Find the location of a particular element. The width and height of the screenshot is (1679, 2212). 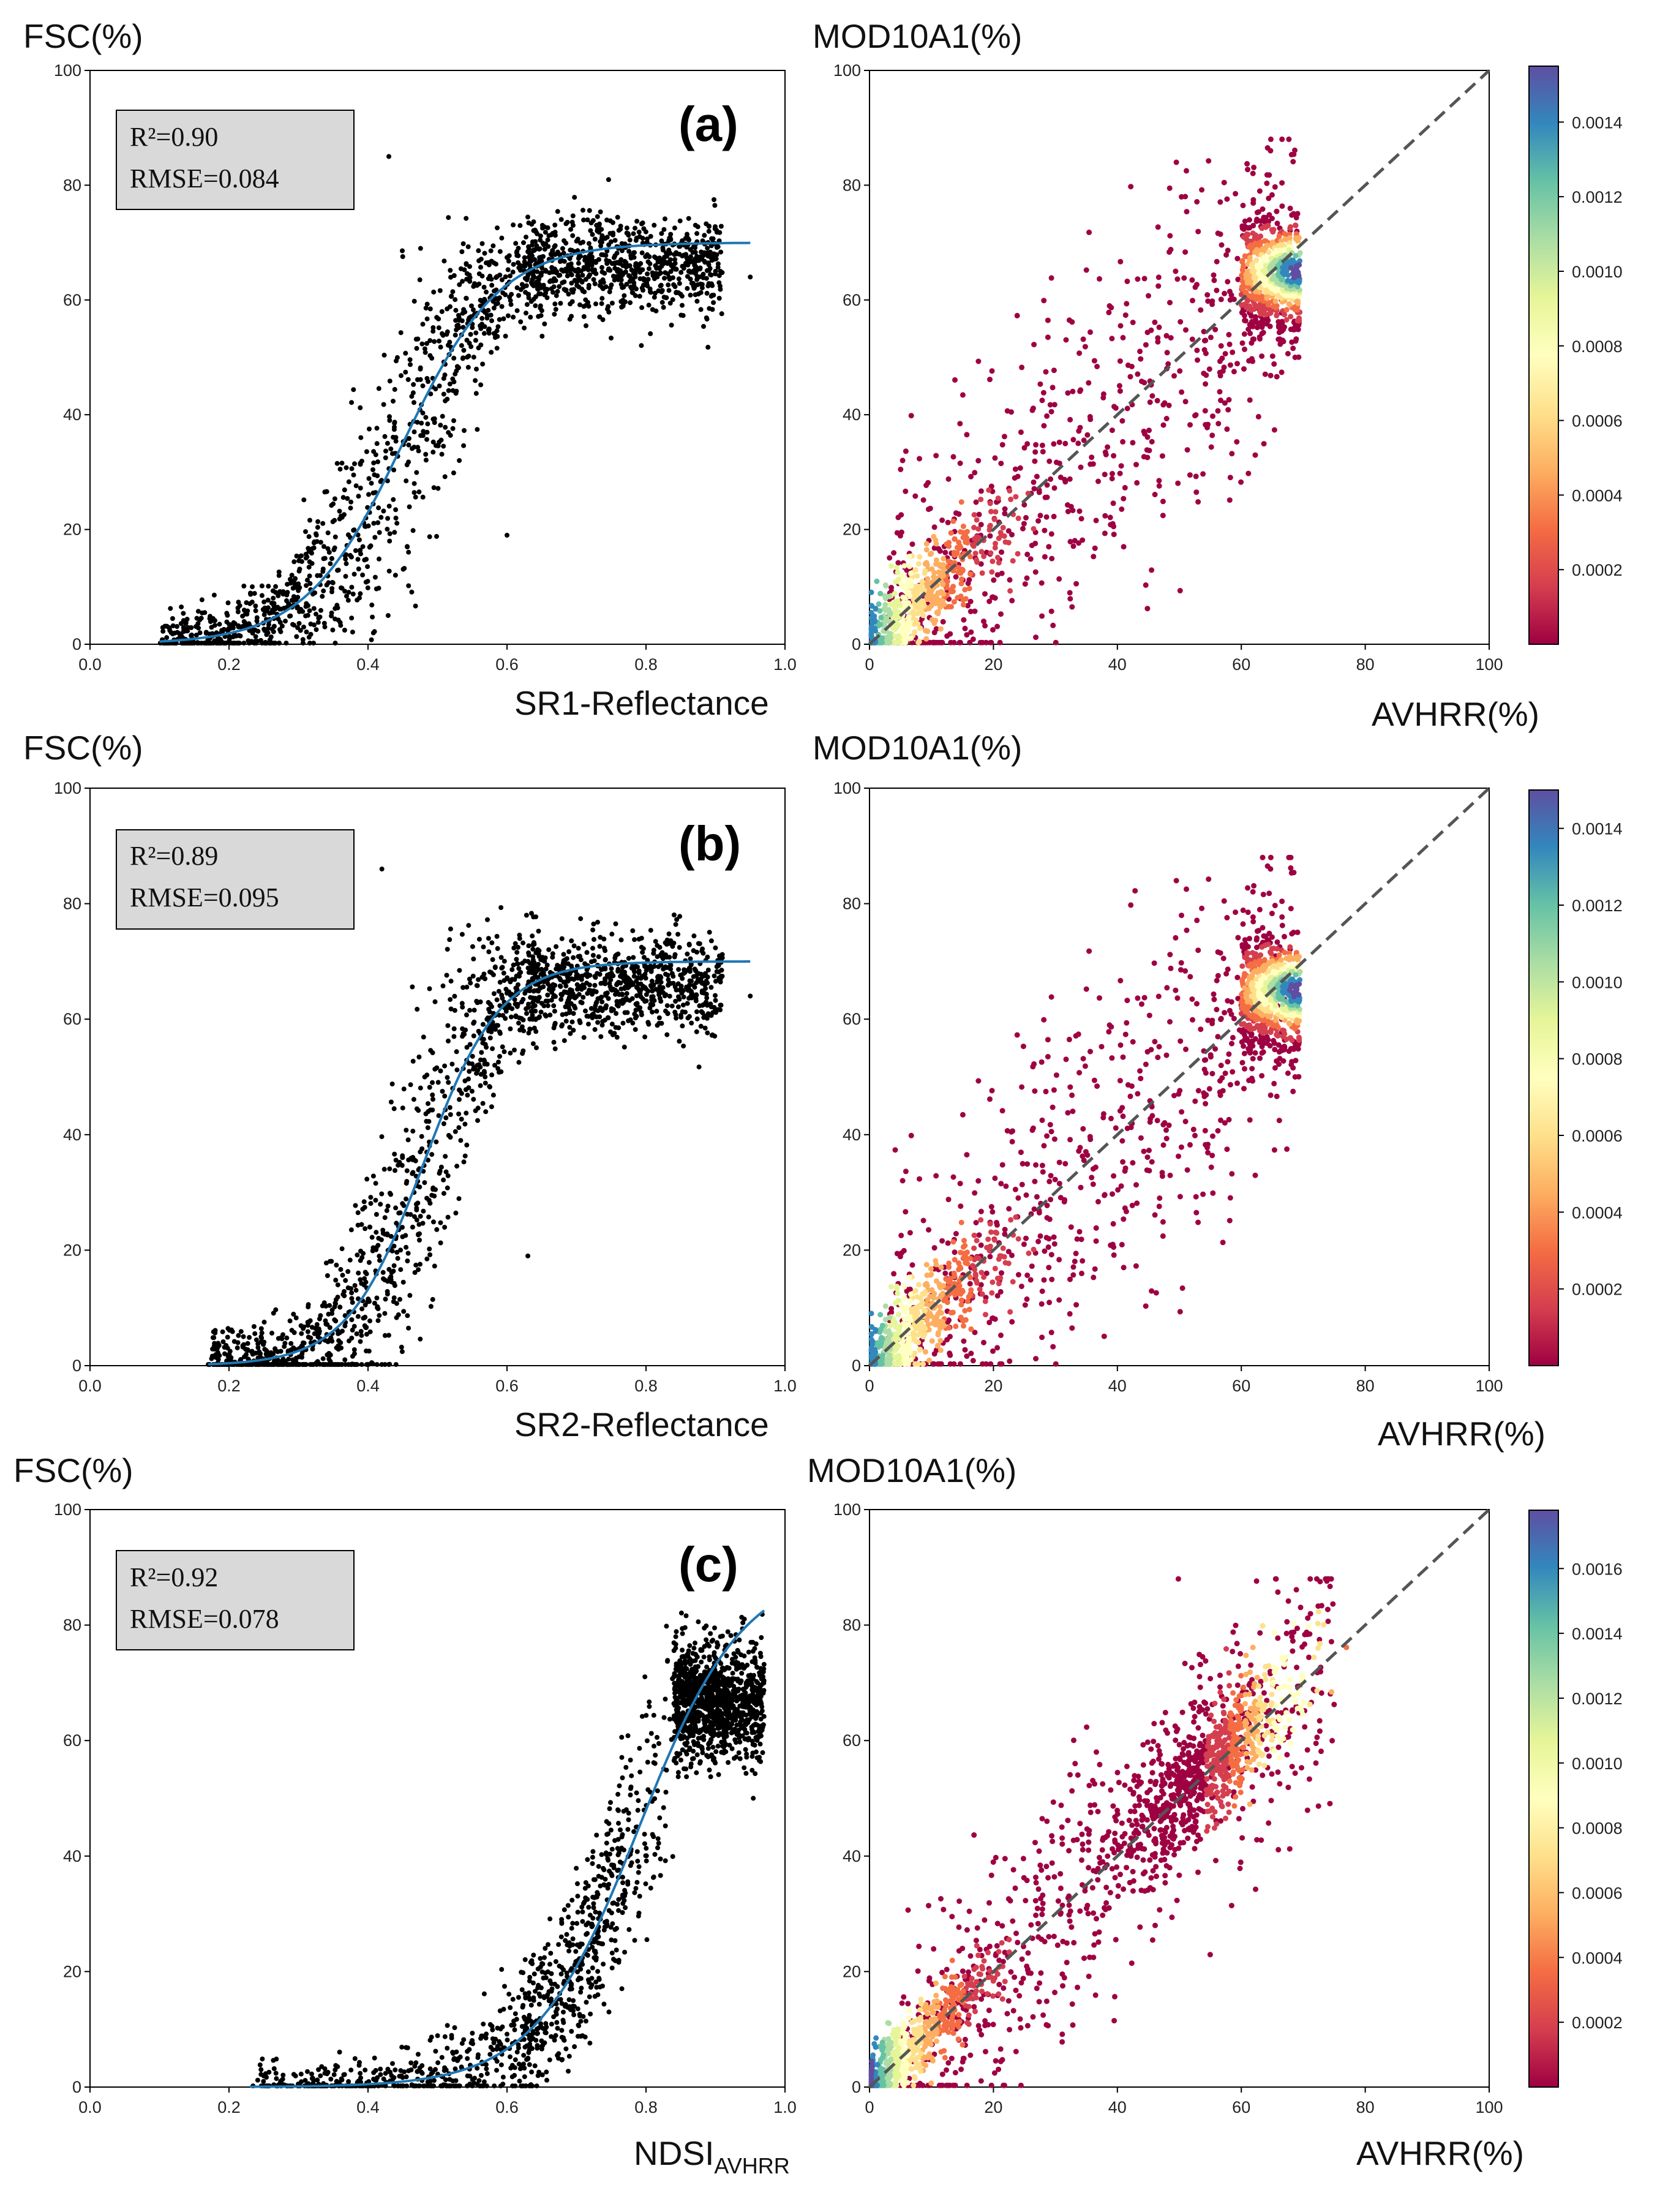

a-right-ytick-label: 80 is located at coordinates (852, 185).